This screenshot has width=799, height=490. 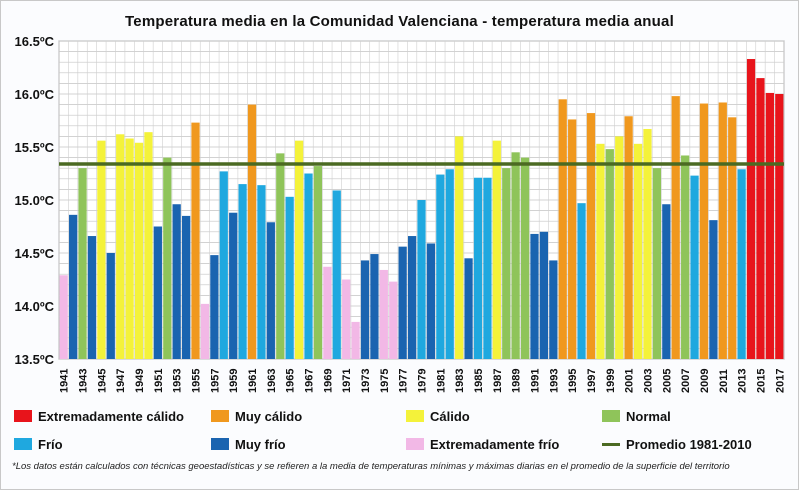 I want to click on x-tick-label: 1953, so click(x=178, y=381).